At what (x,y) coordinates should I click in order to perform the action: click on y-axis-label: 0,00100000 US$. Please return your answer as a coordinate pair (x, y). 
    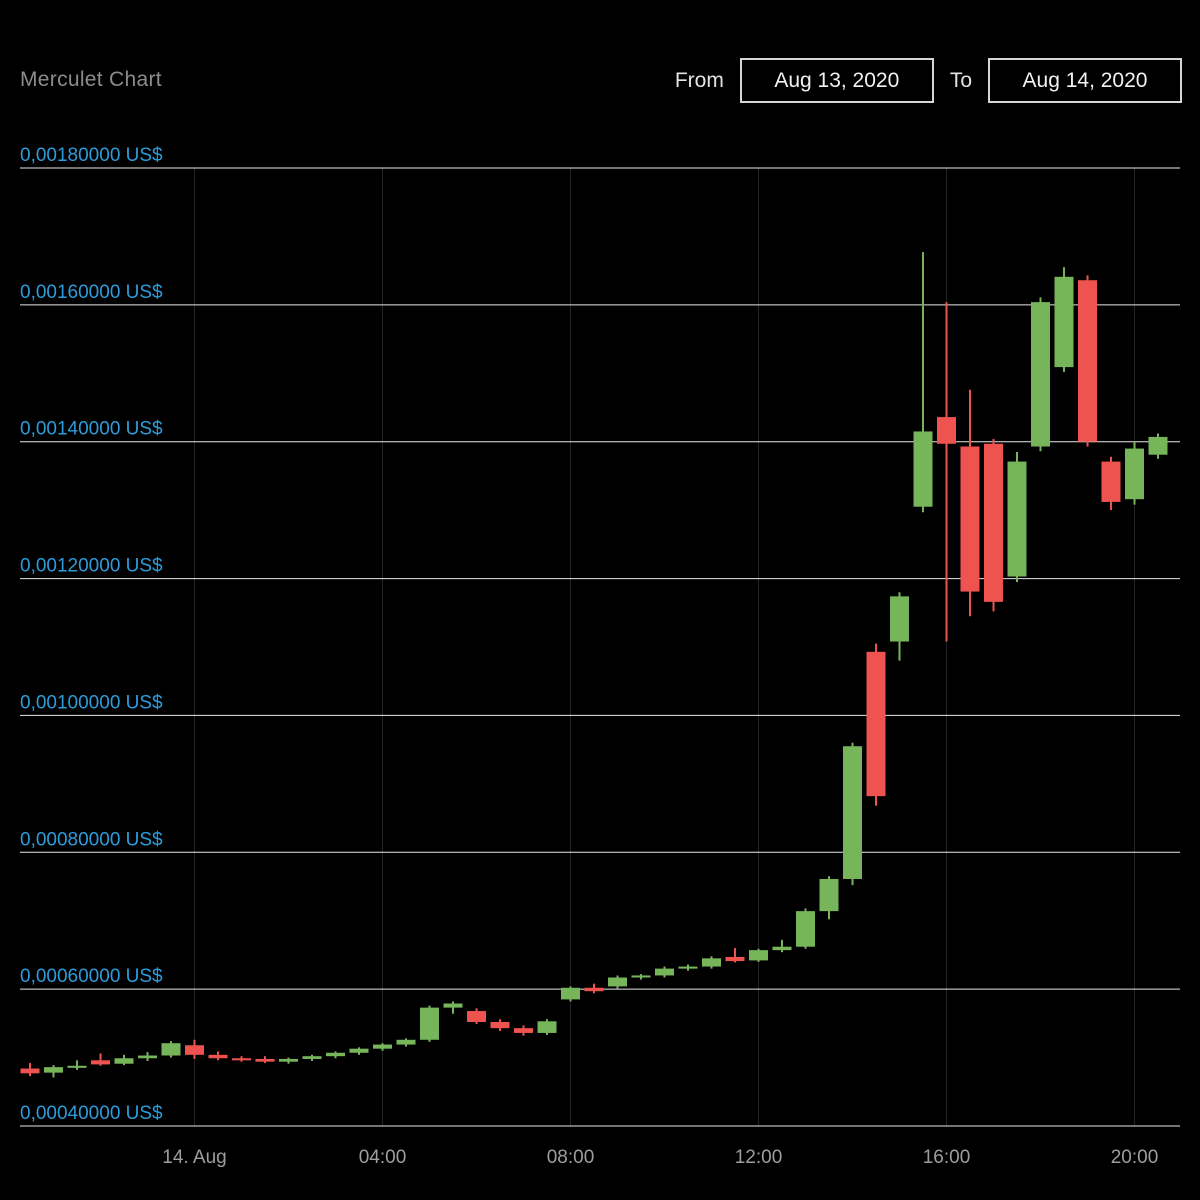
    Looking at the image, I should click on (91, 702).